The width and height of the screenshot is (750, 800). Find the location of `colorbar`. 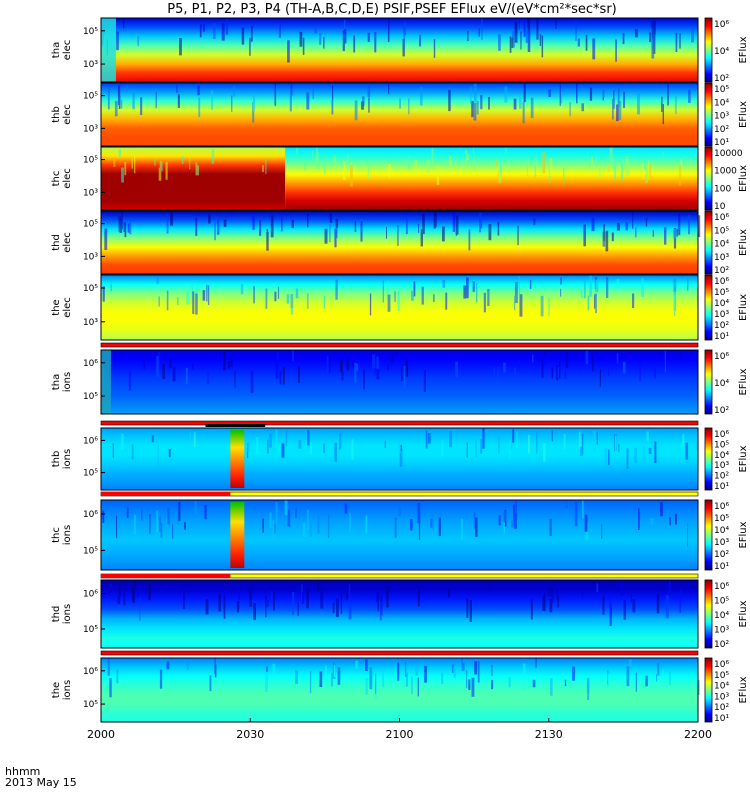

colorbar is located at coordinates (708, 50).